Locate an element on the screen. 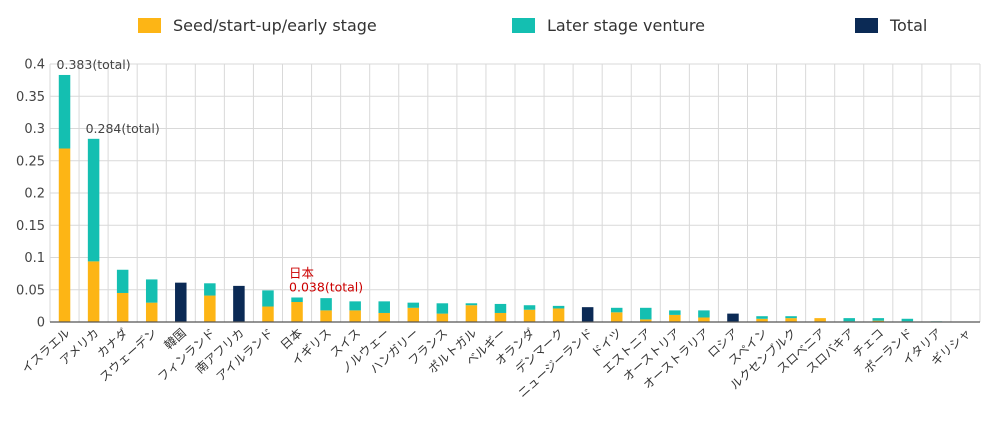 The image size is (1000, 430). y-tick-label: 0.1 is located at coordinates (34, 258).